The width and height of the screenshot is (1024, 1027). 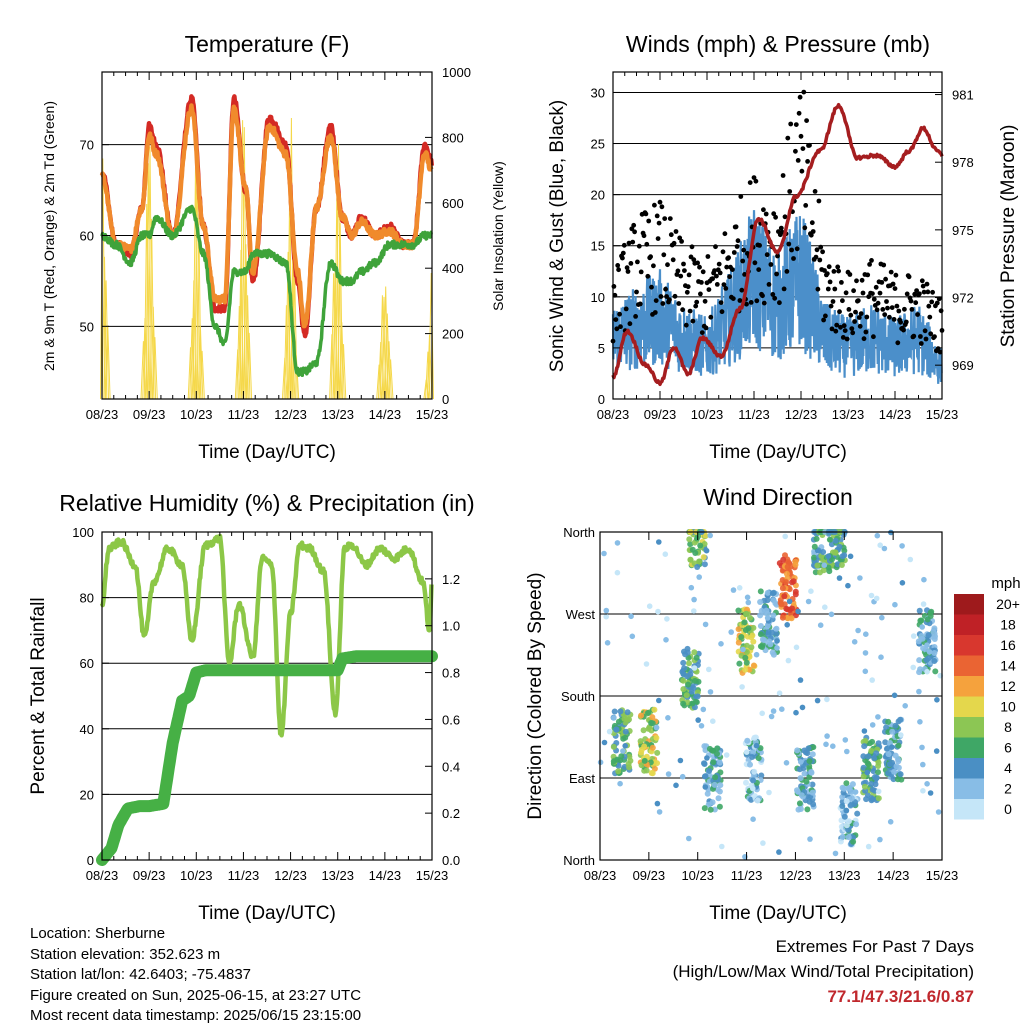 I want to click on rh-y2tick-label: 0.0, so click(x=451, y=860).